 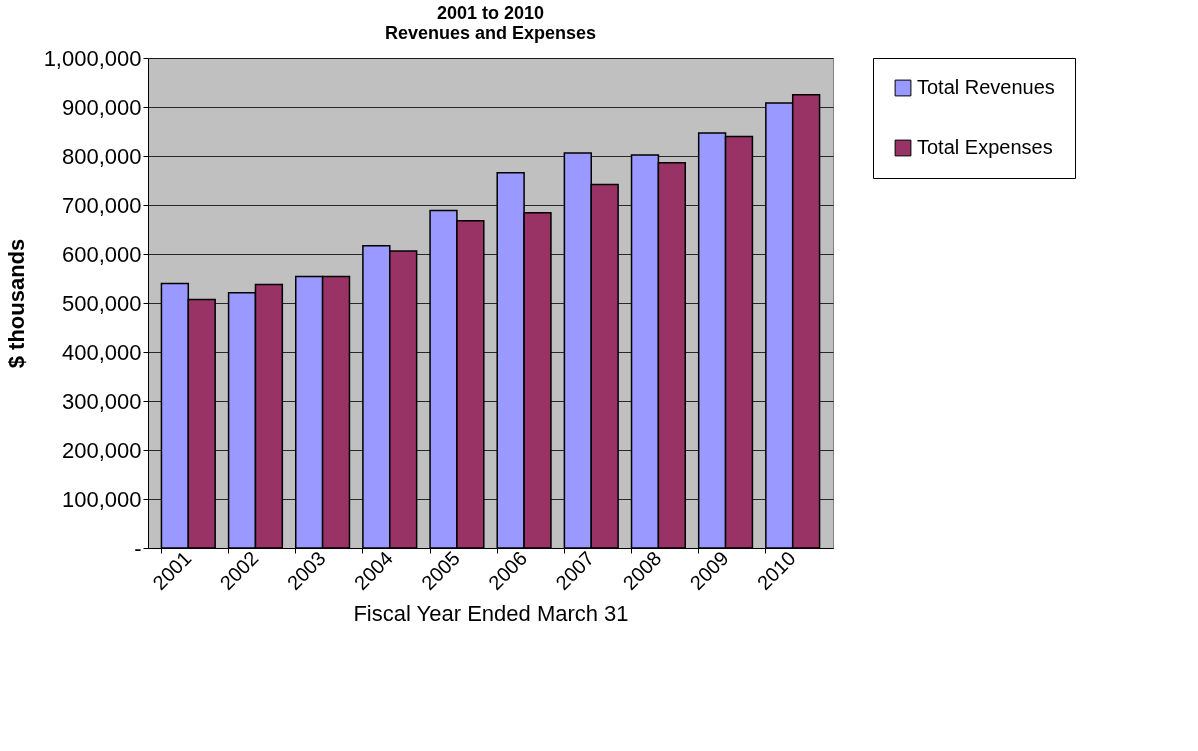 What do you see at coordinates (101, 205) in the screenshot?
I see `y-tick-label: 700,000` at bounding box center [101, 205].